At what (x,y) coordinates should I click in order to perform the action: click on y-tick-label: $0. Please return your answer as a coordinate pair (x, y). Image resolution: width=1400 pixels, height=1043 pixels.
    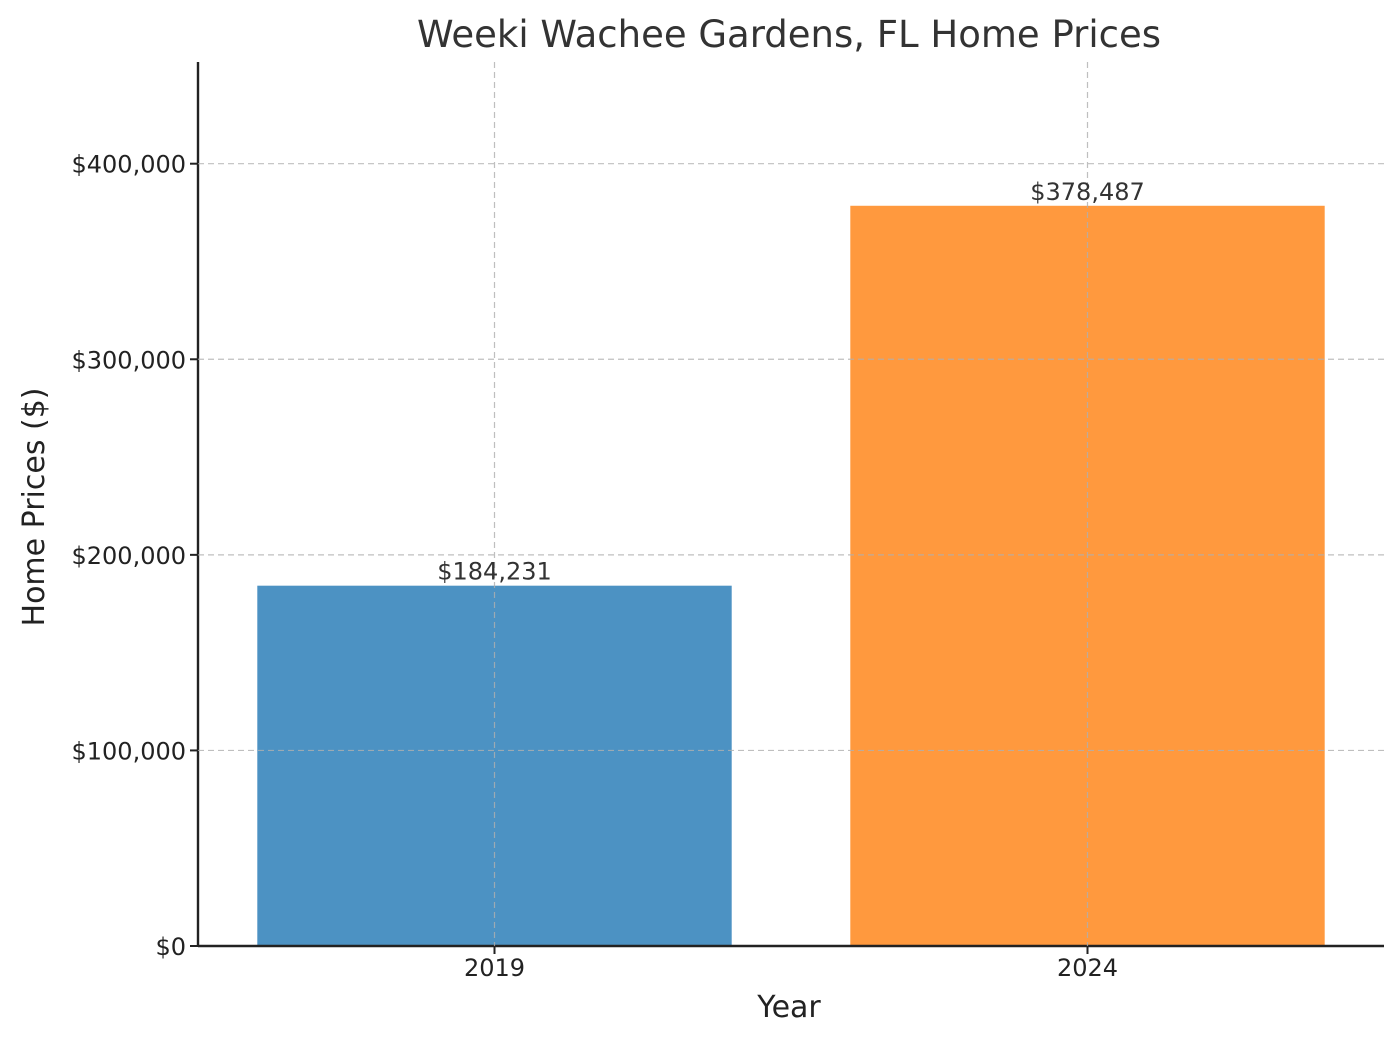
    Looking at the image, I should click on (170, 947).